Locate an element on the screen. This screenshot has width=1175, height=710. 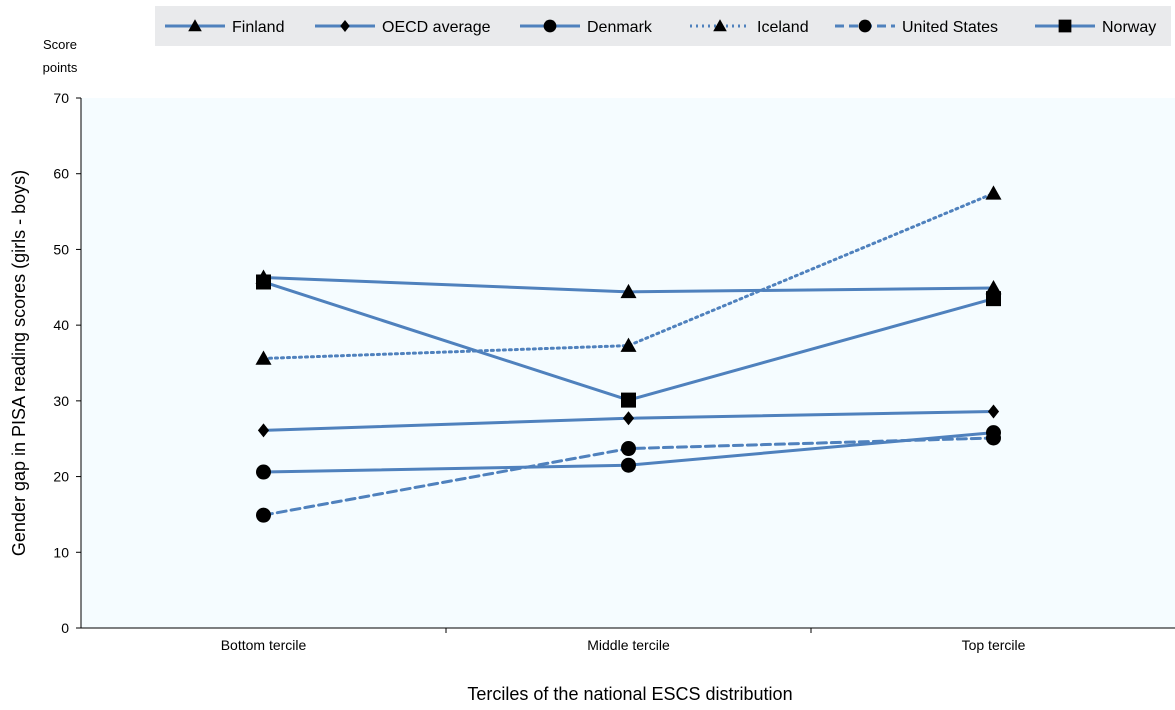
legend-background is located at coordinates (663, 26).